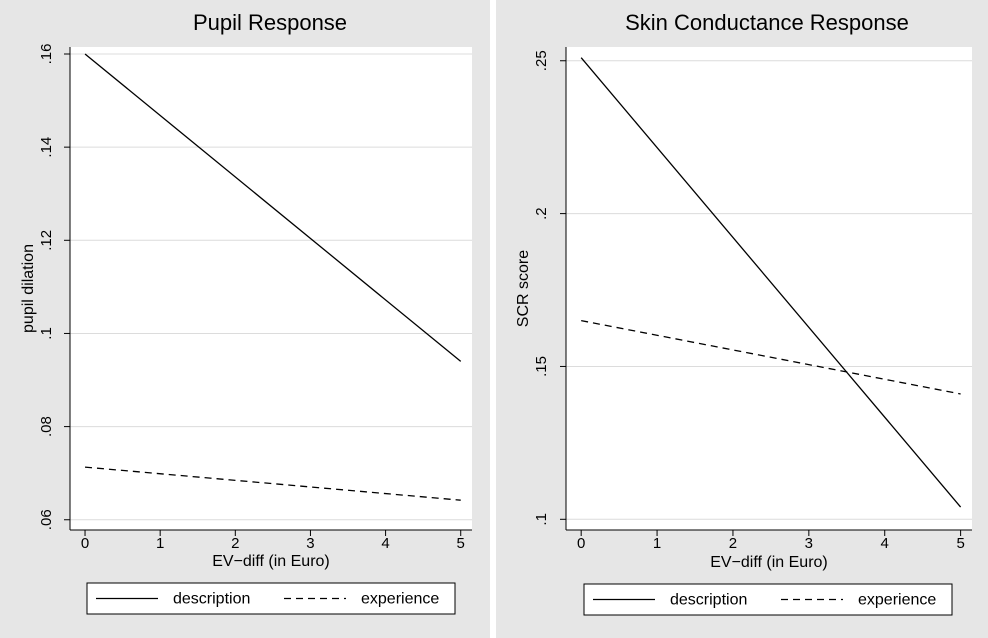 The width and height of the screenshot is (988, 638). What do you see at coordinates (541, 60) in the screenshot?
I see `y-tick-label: .25` at bounding box center [541, 60].